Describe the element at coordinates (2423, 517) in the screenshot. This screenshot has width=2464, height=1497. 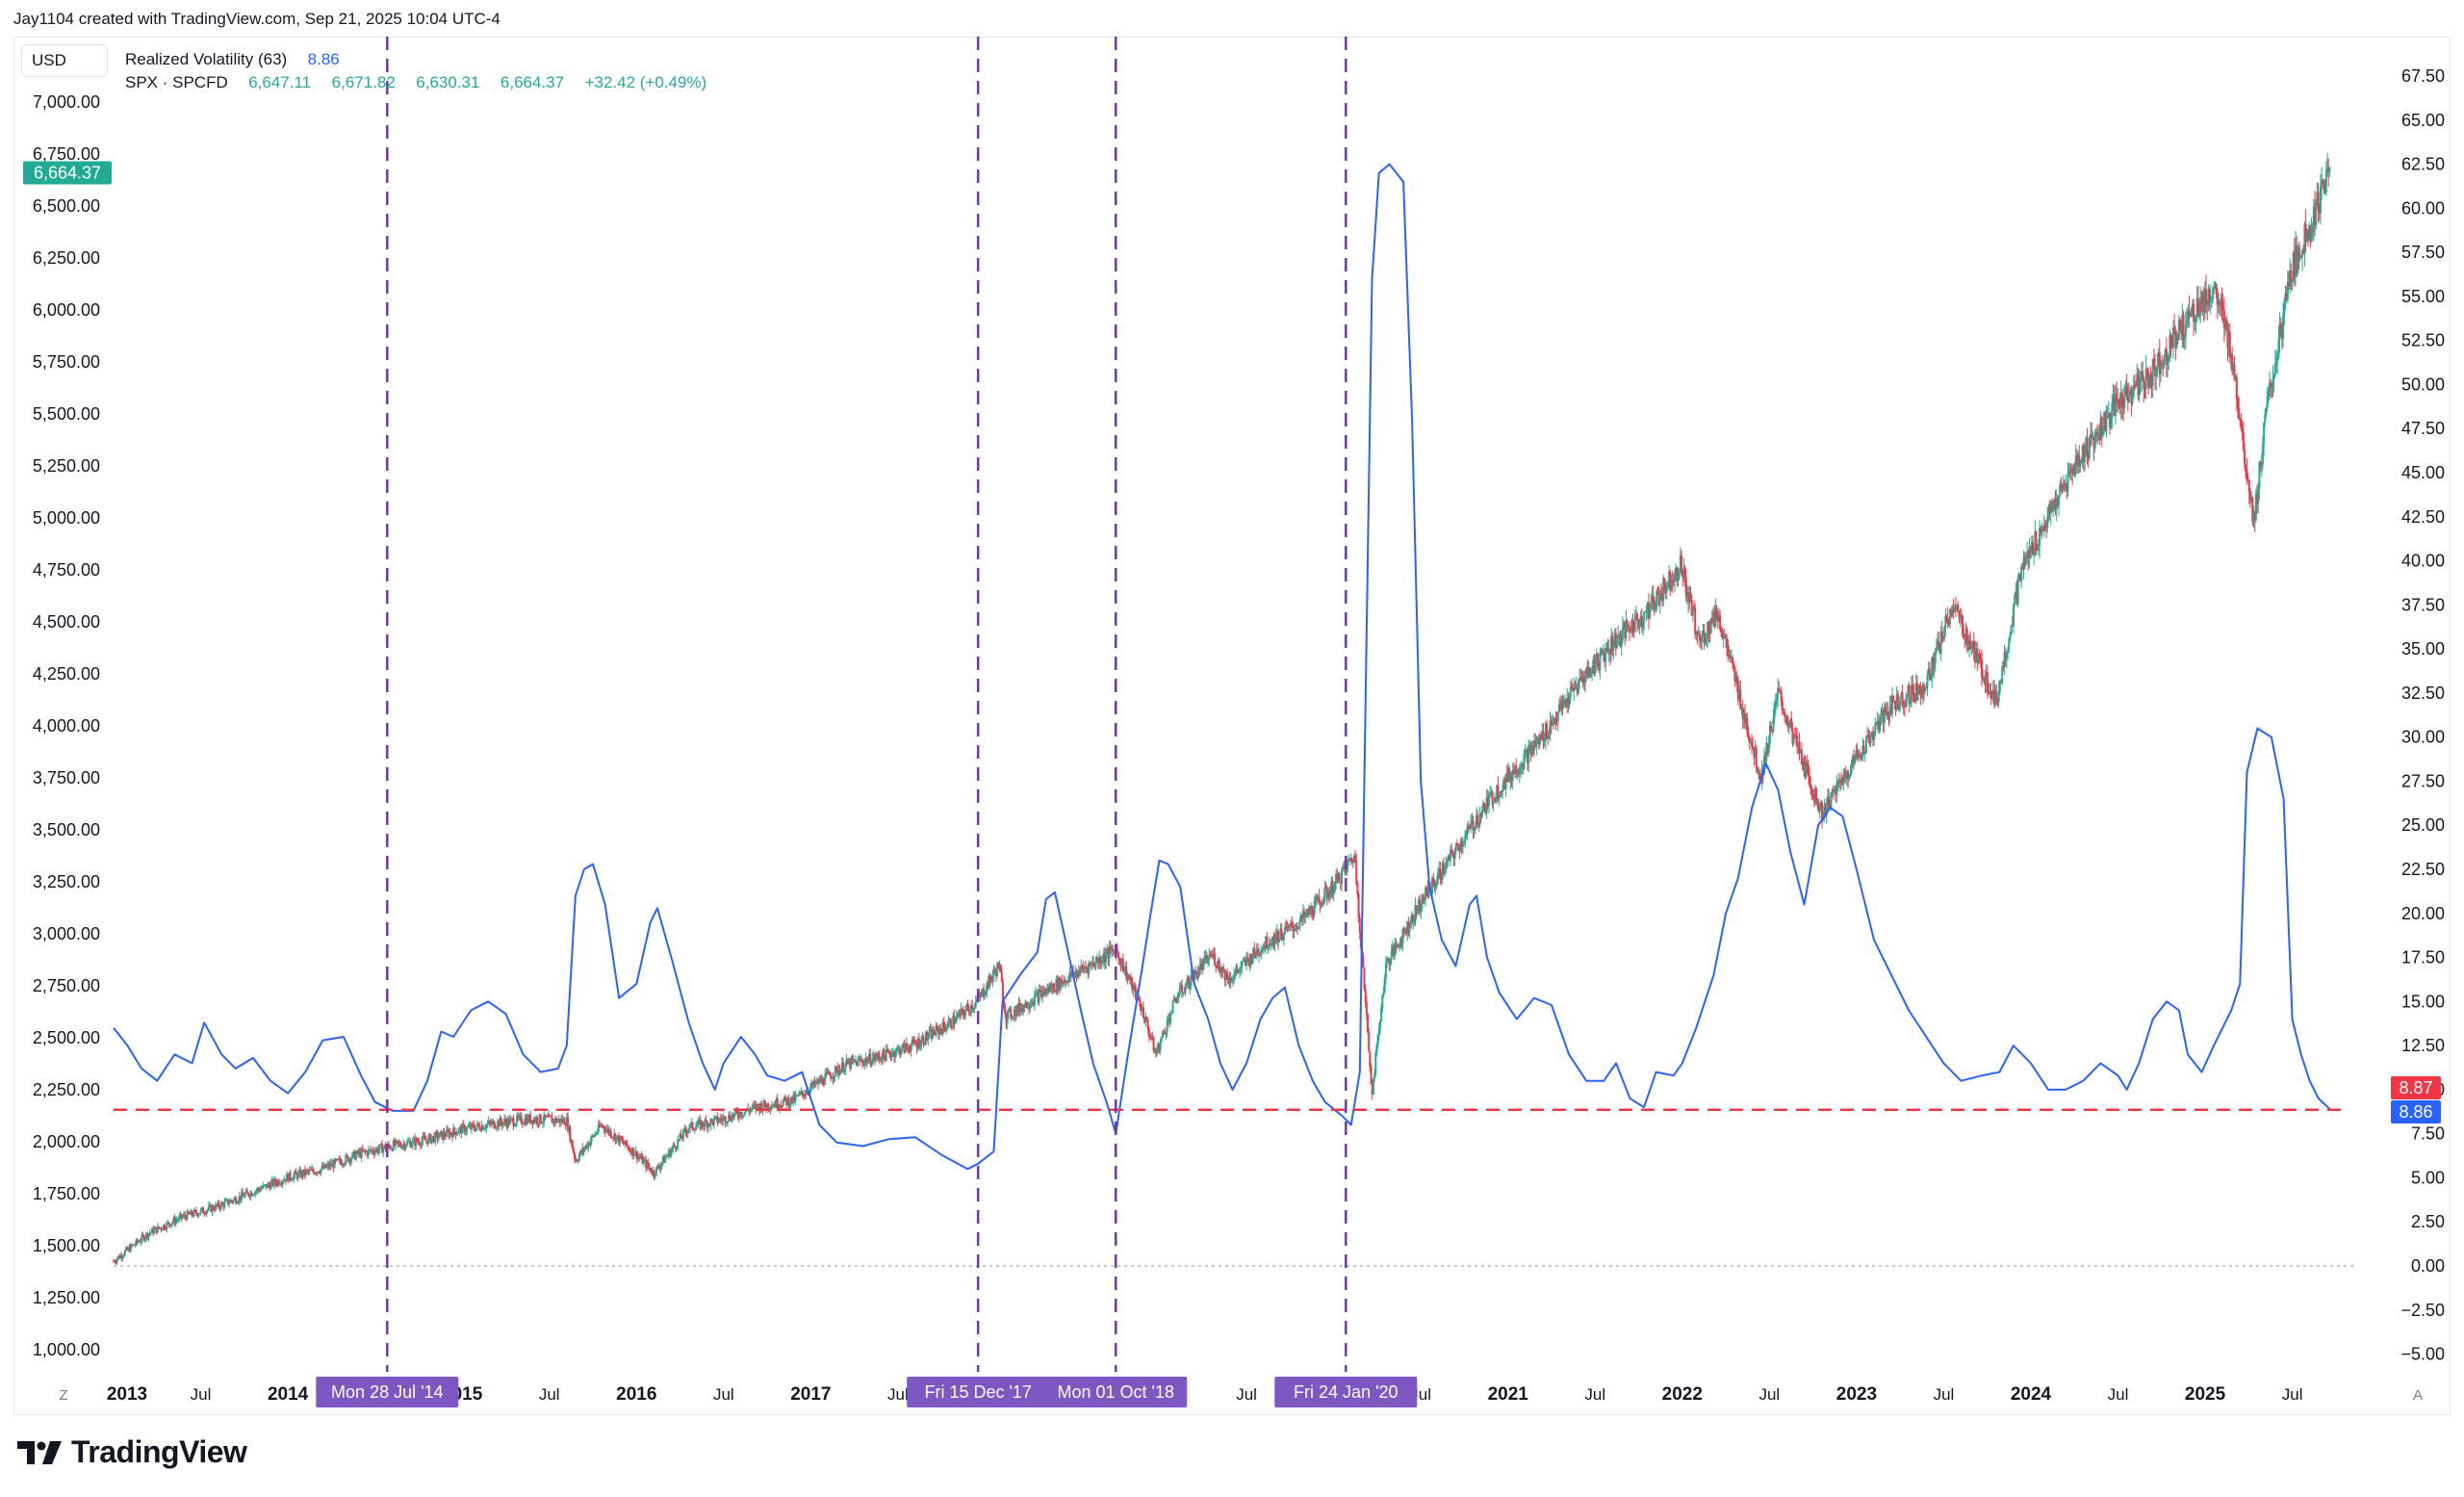
I see `right-axis-tick: 42.50` at that location.